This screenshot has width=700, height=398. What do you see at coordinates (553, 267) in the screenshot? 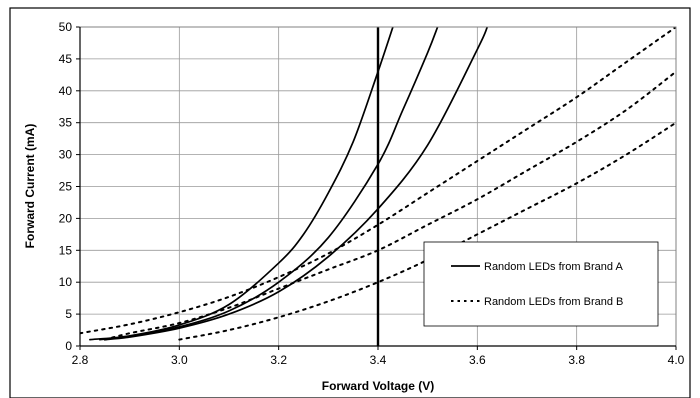
I see `legend-label-brand-a: Random LEDs from Brand A` at bounding box center [553, 267].